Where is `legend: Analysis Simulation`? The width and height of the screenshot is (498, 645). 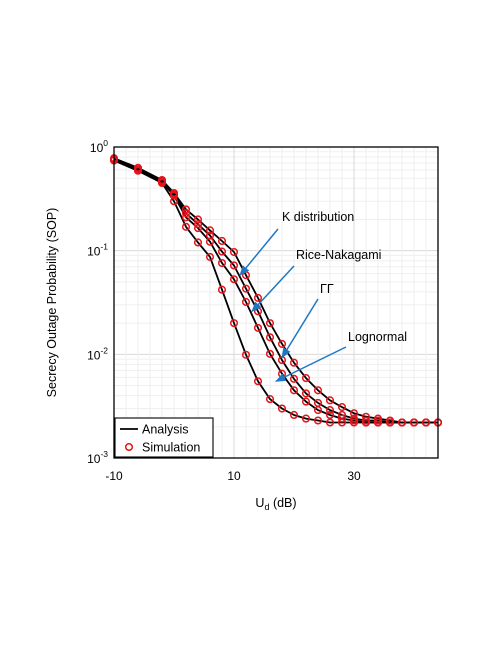 legend: Analysis Simulation is located at coordinates (164, 437).